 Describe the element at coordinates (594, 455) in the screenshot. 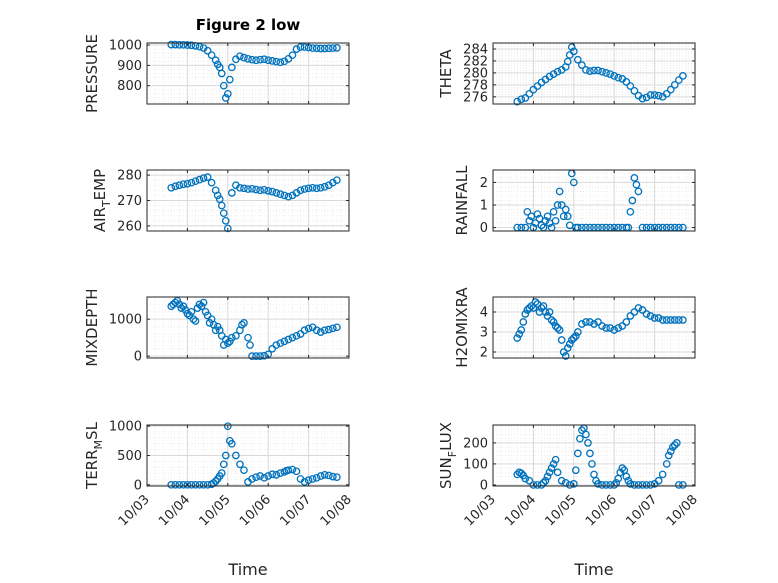

I see `axes-box` at that location.